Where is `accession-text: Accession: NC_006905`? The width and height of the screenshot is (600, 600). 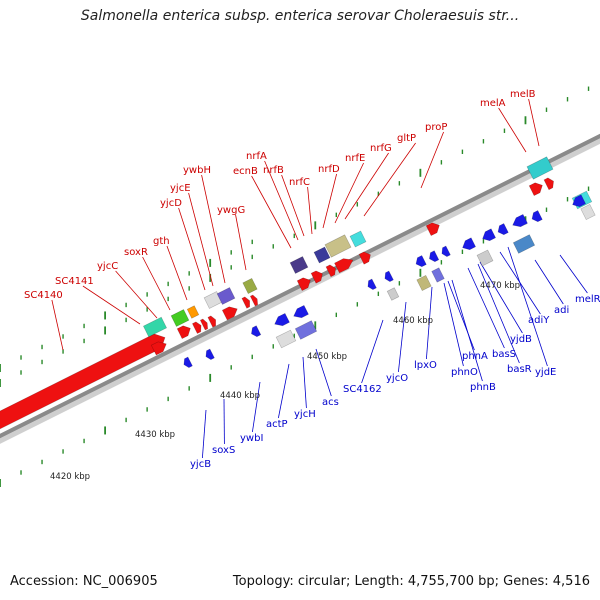 accession-text: Accession: NC_006905 is located at coordinates (84, 581).